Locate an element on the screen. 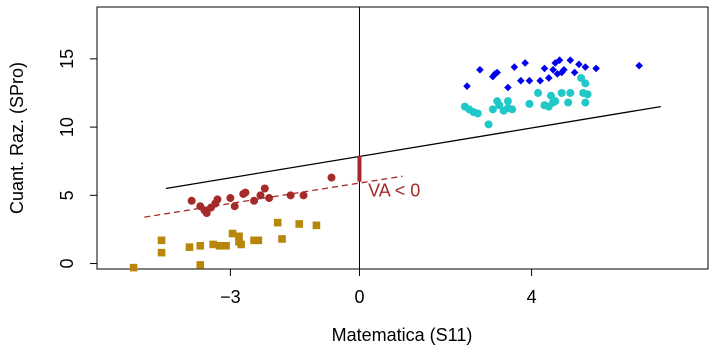 This screenshot has width=718, height=349. dashed-fit-line is located at coordinates (273, 196).